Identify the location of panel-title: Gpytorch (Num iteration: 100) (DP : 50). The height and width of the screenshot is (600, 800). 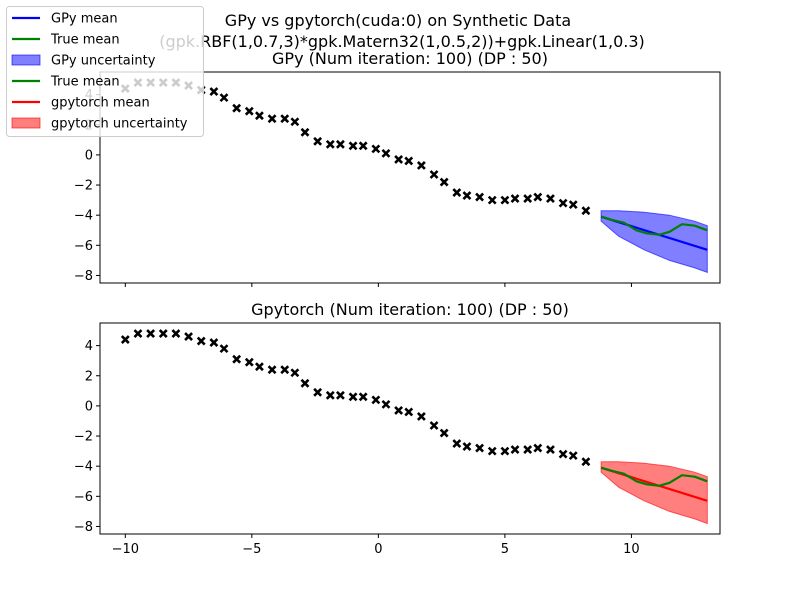
(410, 309).